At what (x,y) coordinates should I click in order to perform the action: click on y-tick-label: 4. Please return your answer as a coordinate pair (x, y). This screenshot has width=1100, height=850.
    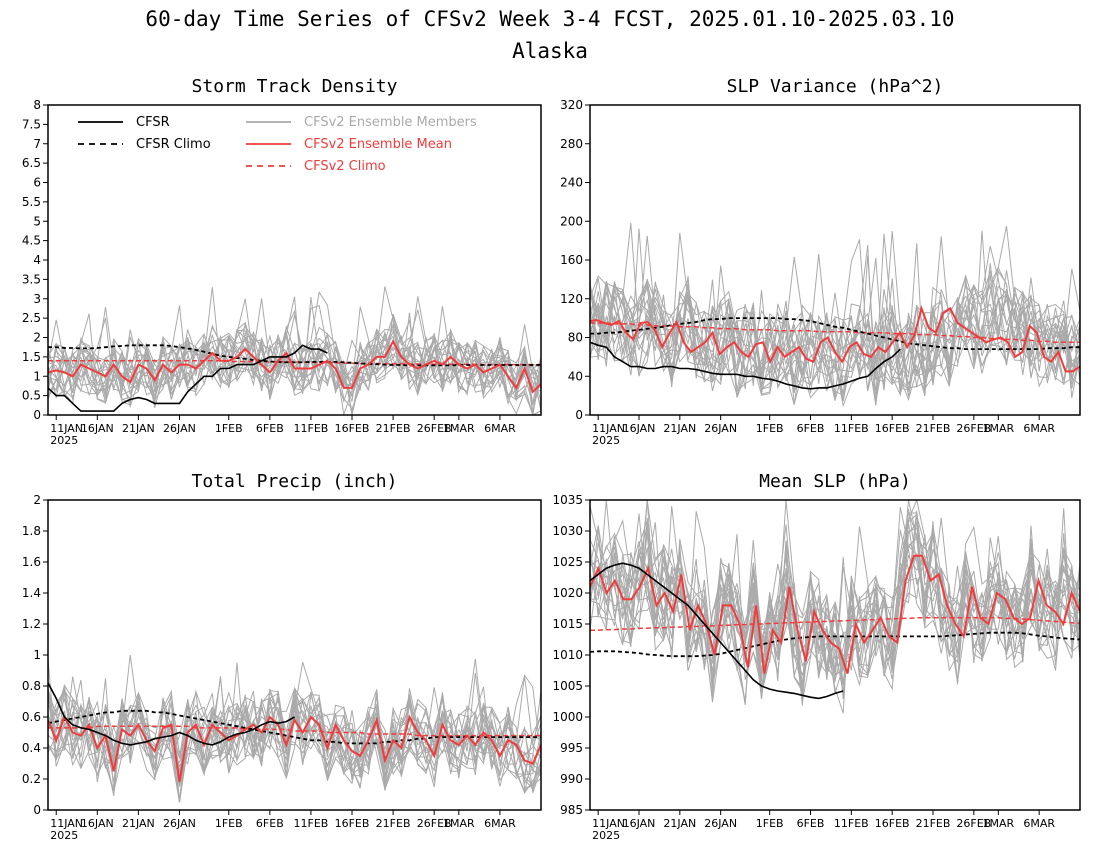
    Looking at the image, I should click on (37, 260).